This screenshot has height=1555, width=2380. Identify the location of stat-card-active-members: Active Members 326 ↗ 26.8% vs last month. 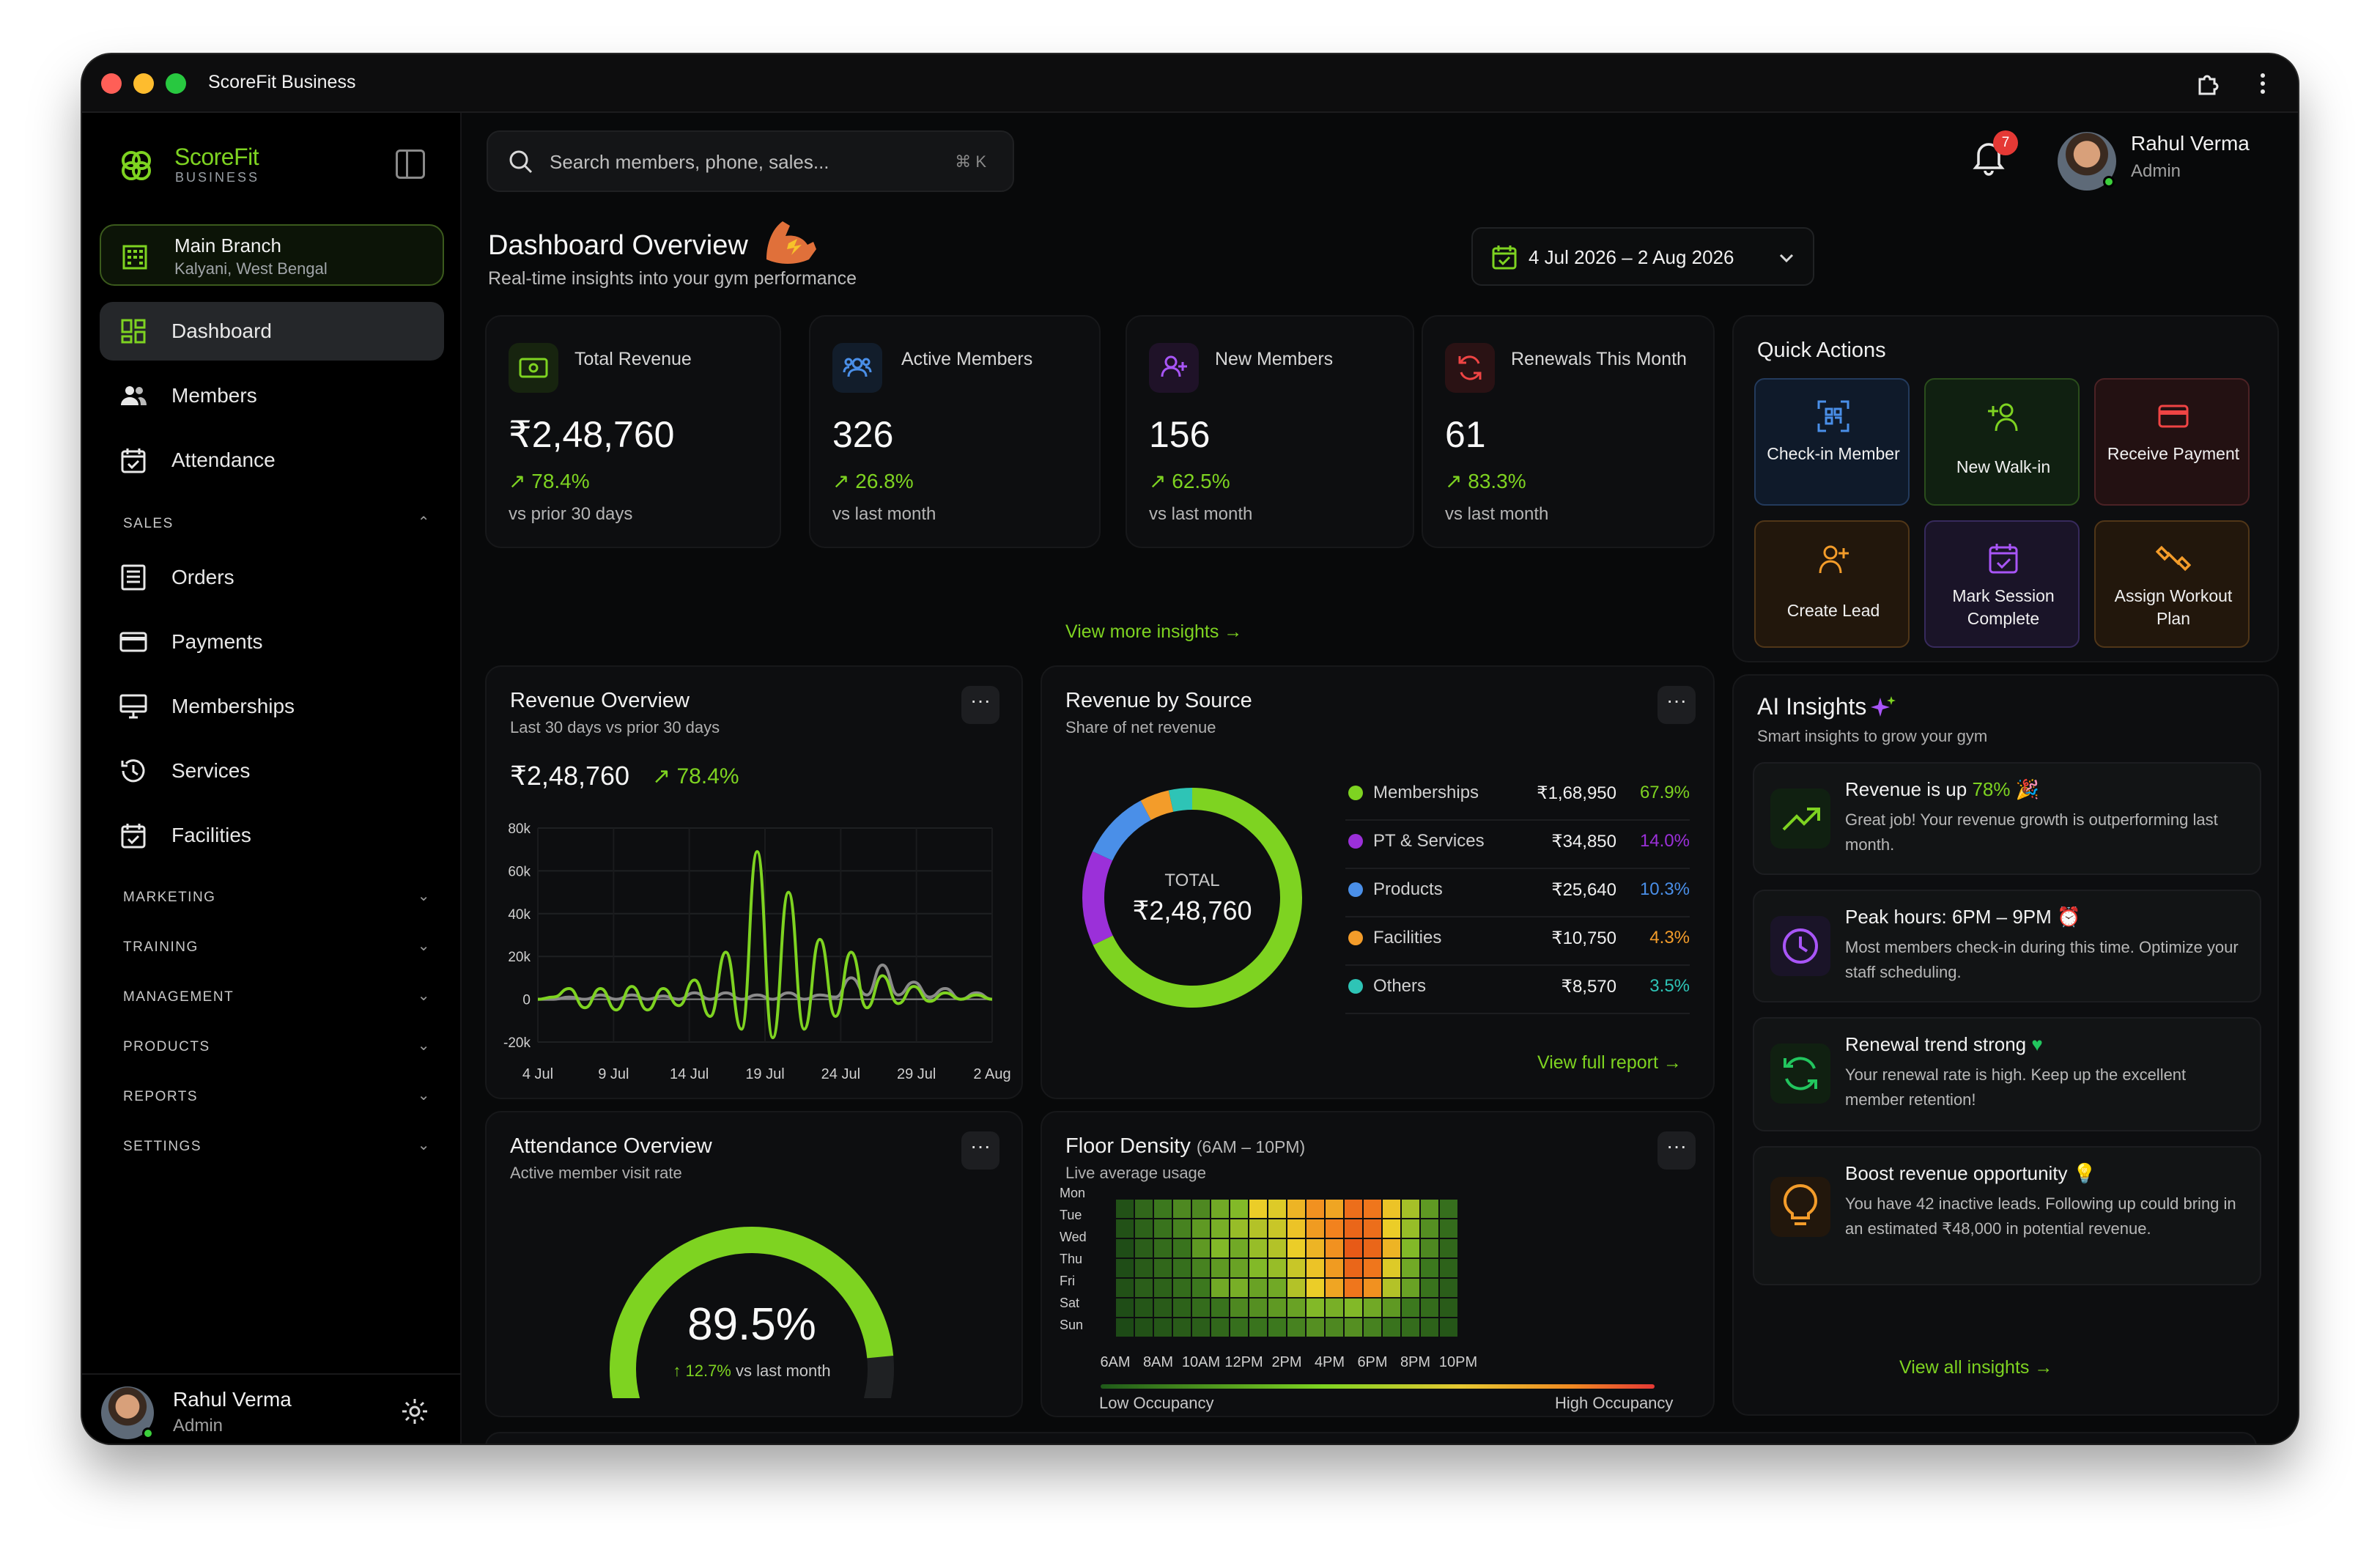
(955, 432).